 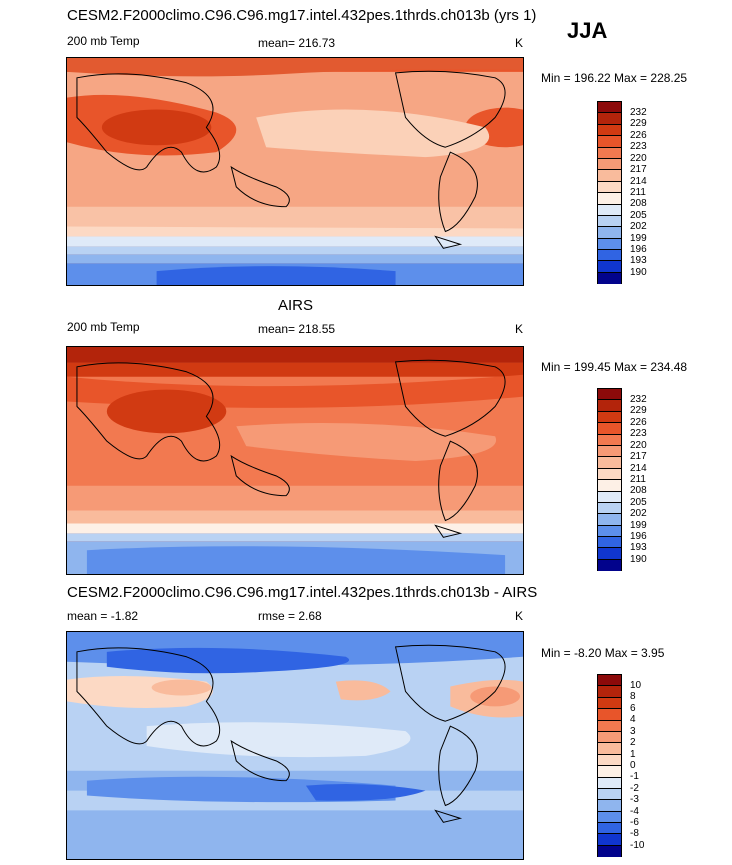 What do you see at coordinates (634, 776) in the screenshot?
I see `tick: -1` at bounding box center [634, 776].